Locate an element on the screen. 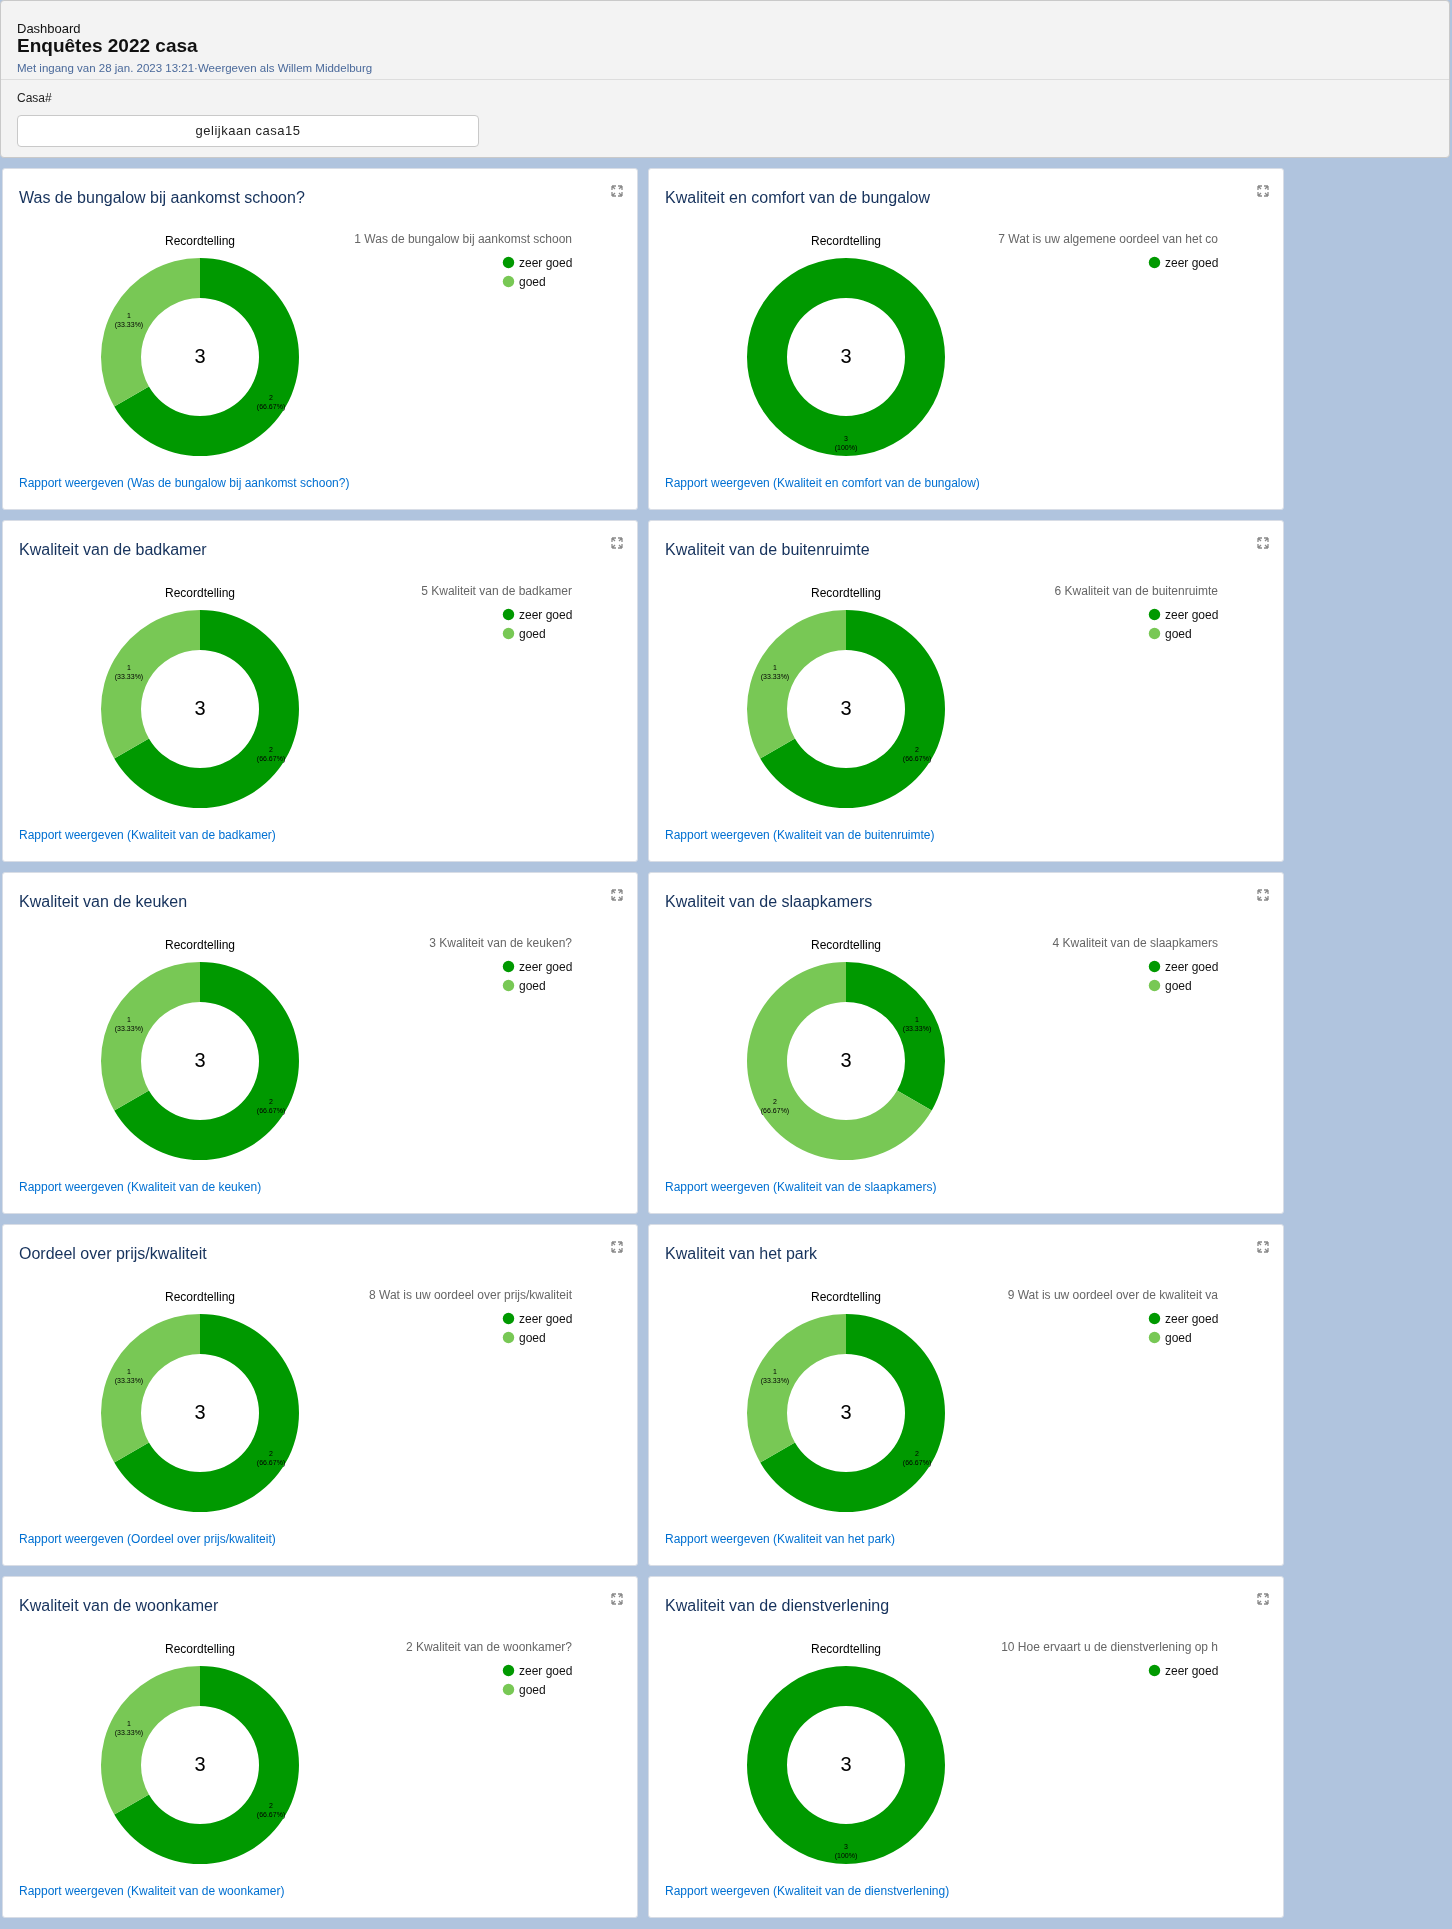 The image size is (1452, 1929). text: Rapport weergeven (Oordeel over prijs/kwaliteit) is located at coordinates (147, 1539).